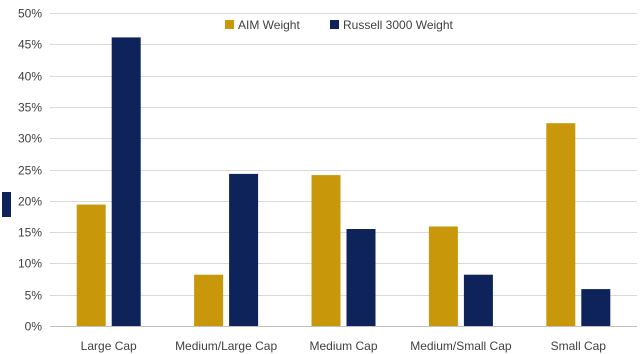 The width and height of the screenshot is (644, 354). What do you see at coordinates (109, 346) in the screenshot?
I see `x-category-label: Large Cap` at bounding box center [109, 346].